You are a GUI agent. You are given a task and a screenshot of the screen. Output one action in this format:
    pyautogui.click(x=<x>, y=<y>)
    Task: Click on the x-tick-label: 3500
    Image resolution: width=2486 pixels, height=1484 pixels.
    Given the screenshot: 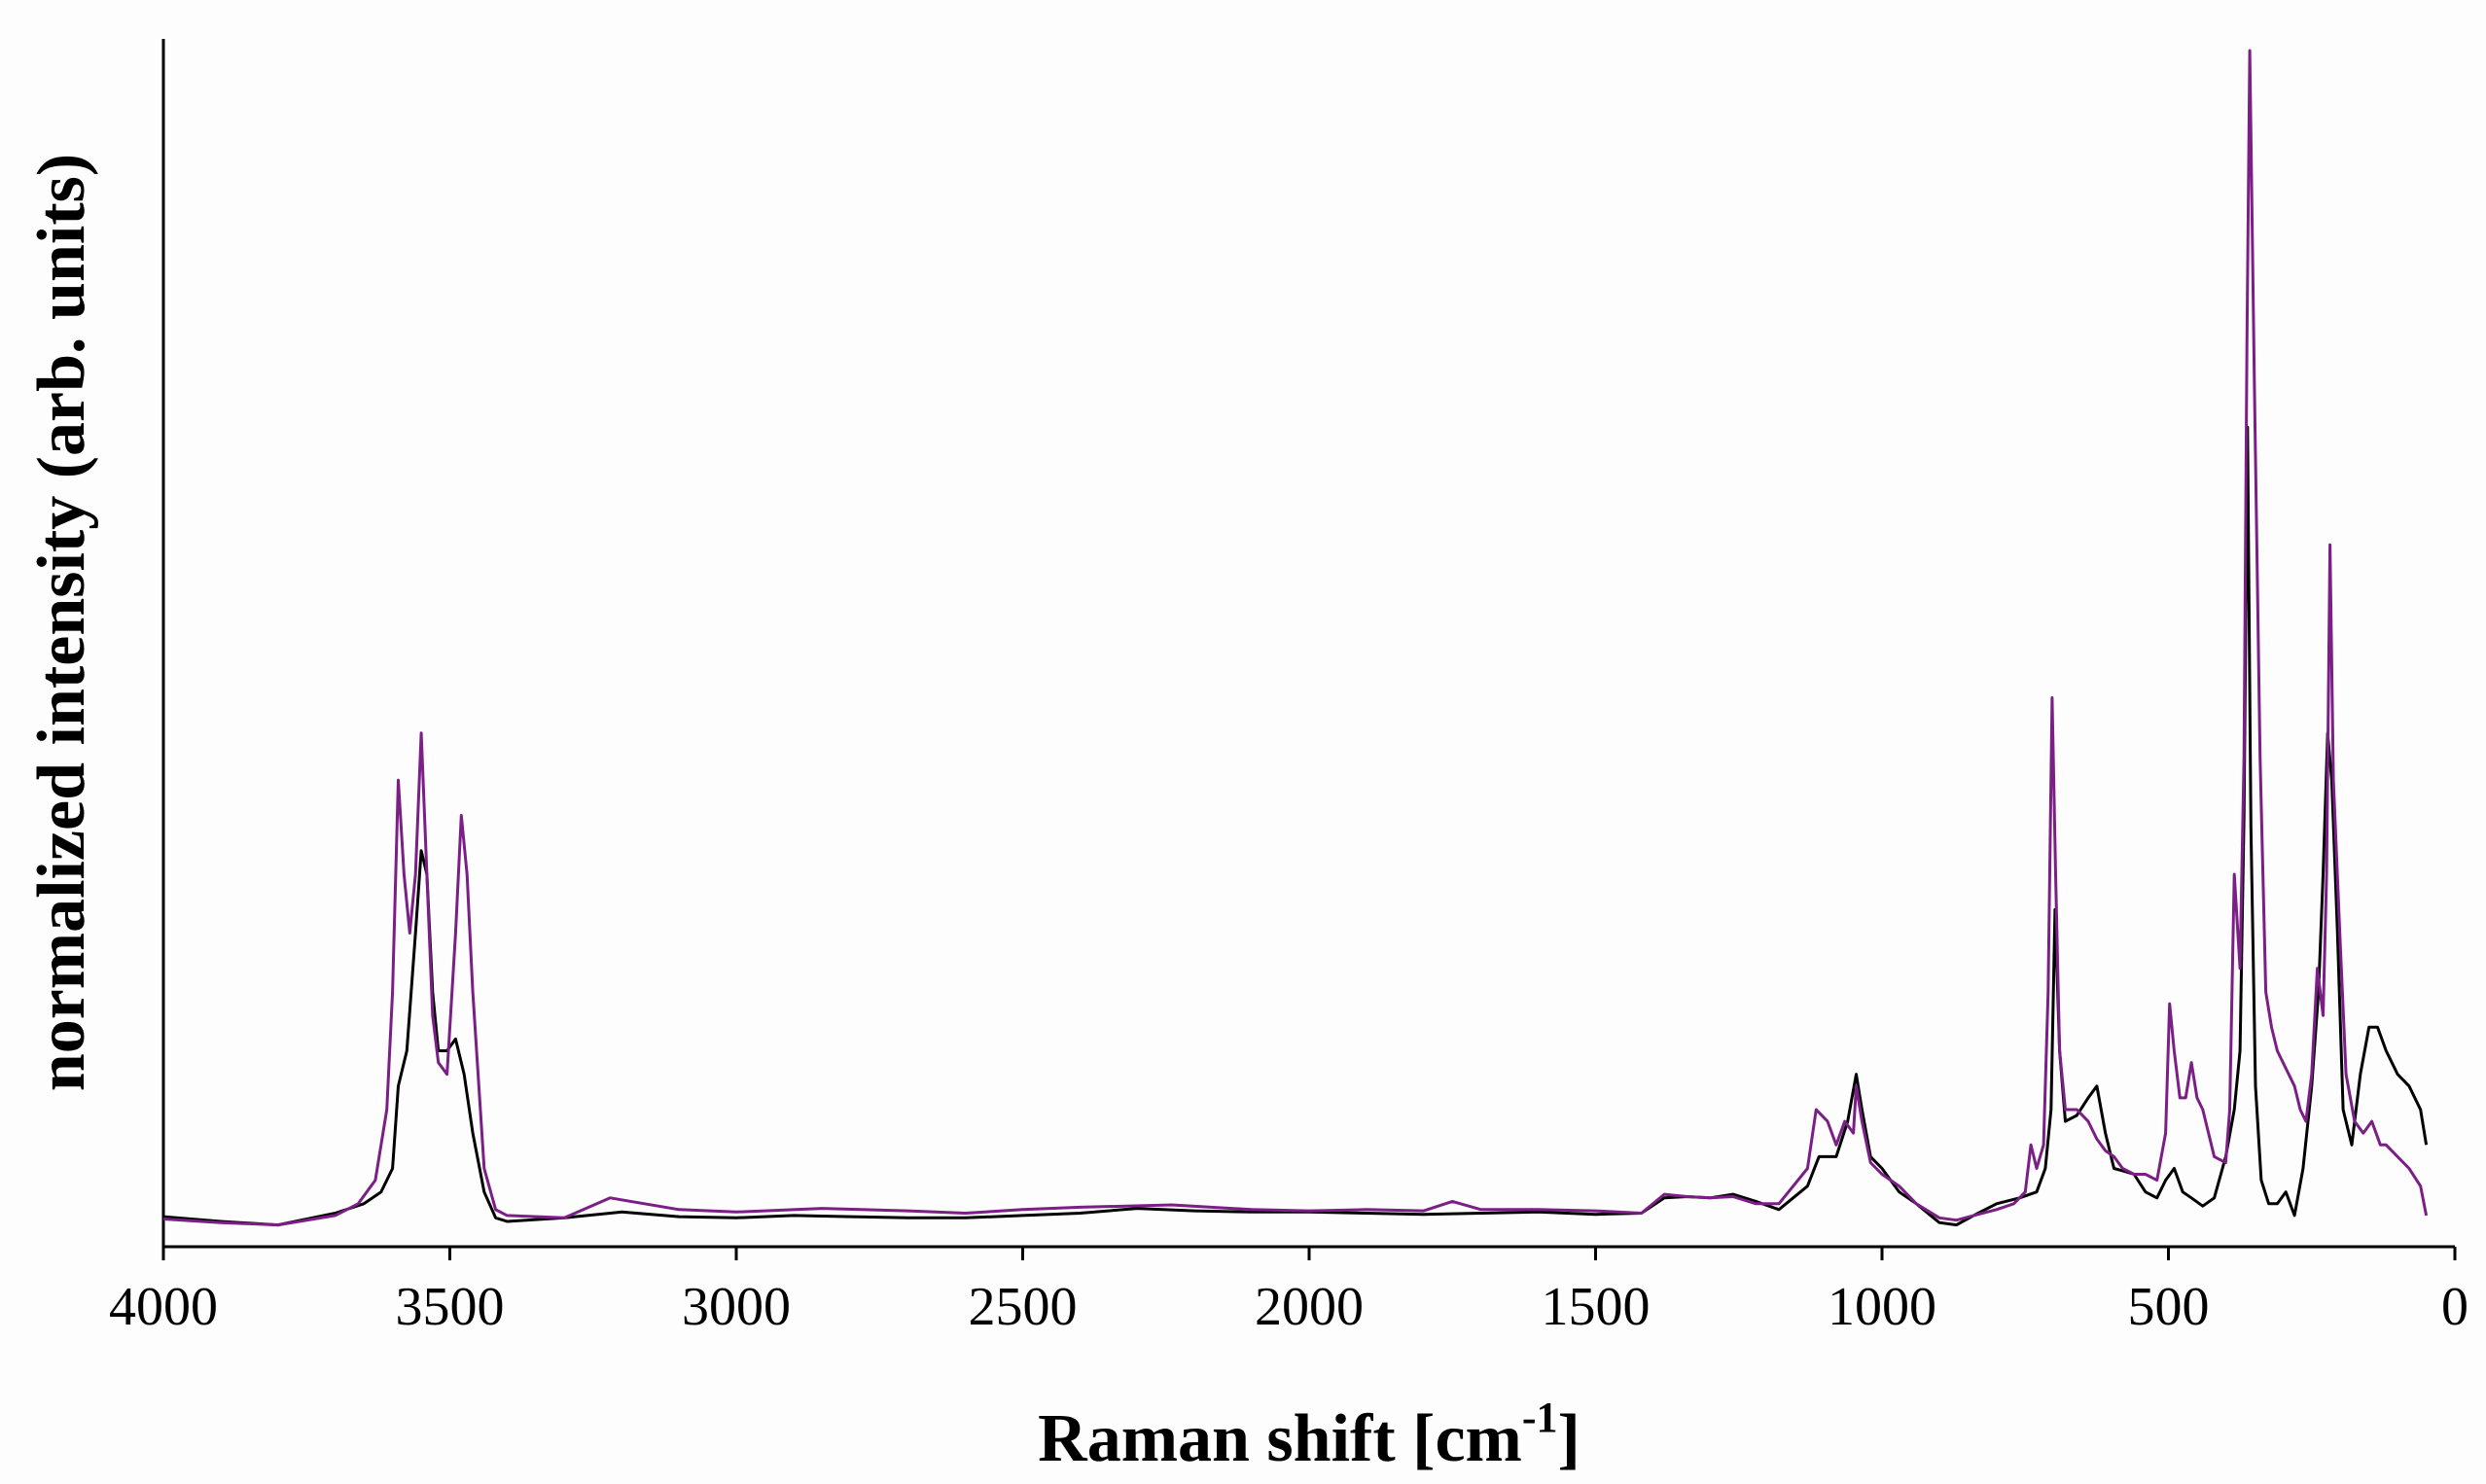 What is the action you would take?
    pyautogui.click(x=450, y=1307)
    